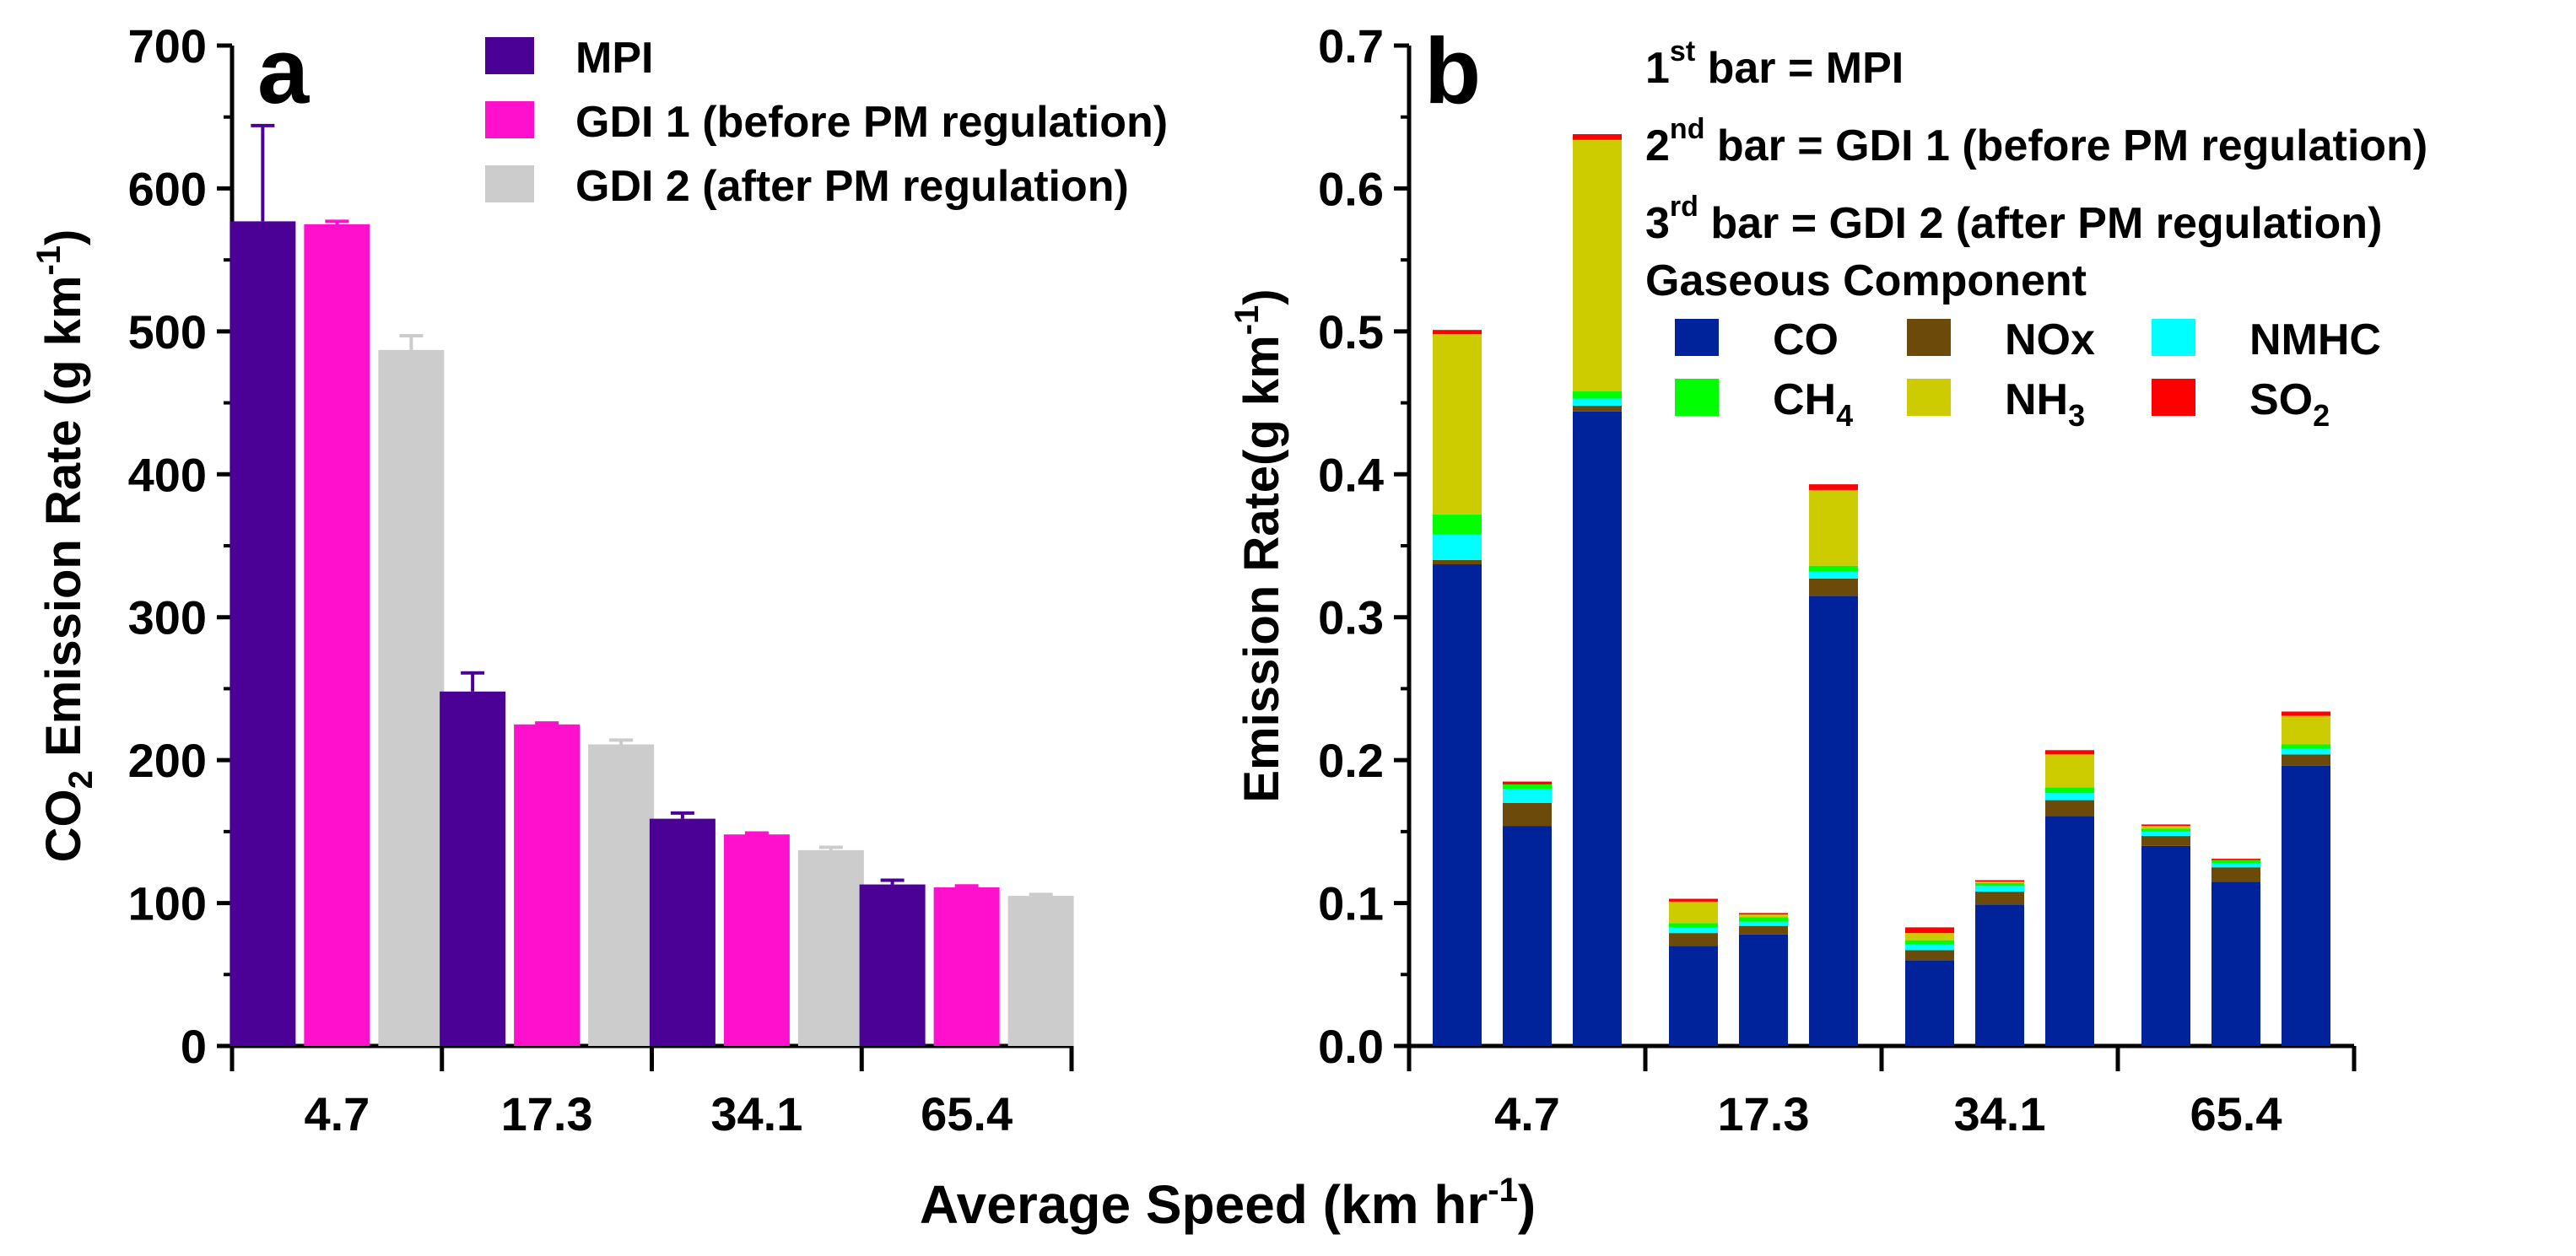  I want to click on bar-segment-ch4-17.3-2, so click(1764, 919).